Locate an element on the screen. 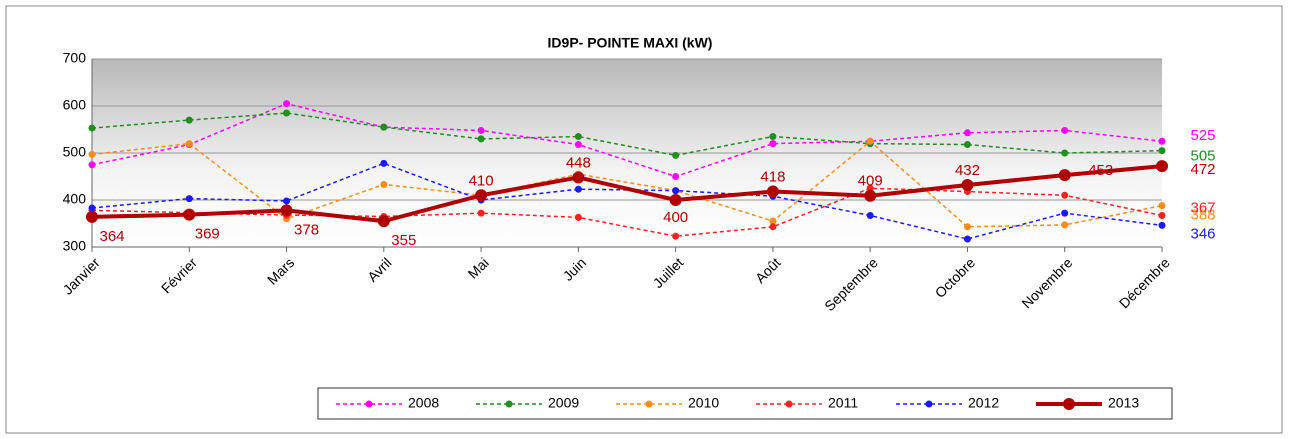 The width and height of the screenshot is (1289, 439). value-label: 448 is located at coordinates (578, 162).